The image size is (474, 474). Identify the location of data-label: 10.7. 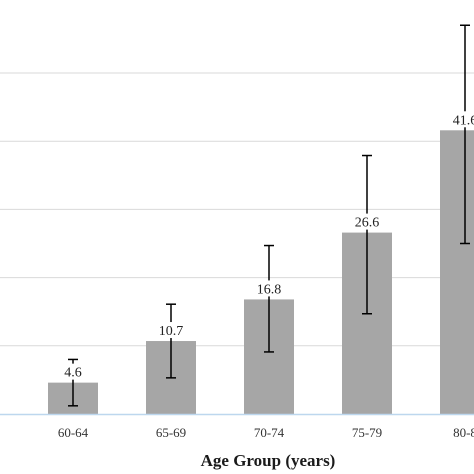
(171, 331).